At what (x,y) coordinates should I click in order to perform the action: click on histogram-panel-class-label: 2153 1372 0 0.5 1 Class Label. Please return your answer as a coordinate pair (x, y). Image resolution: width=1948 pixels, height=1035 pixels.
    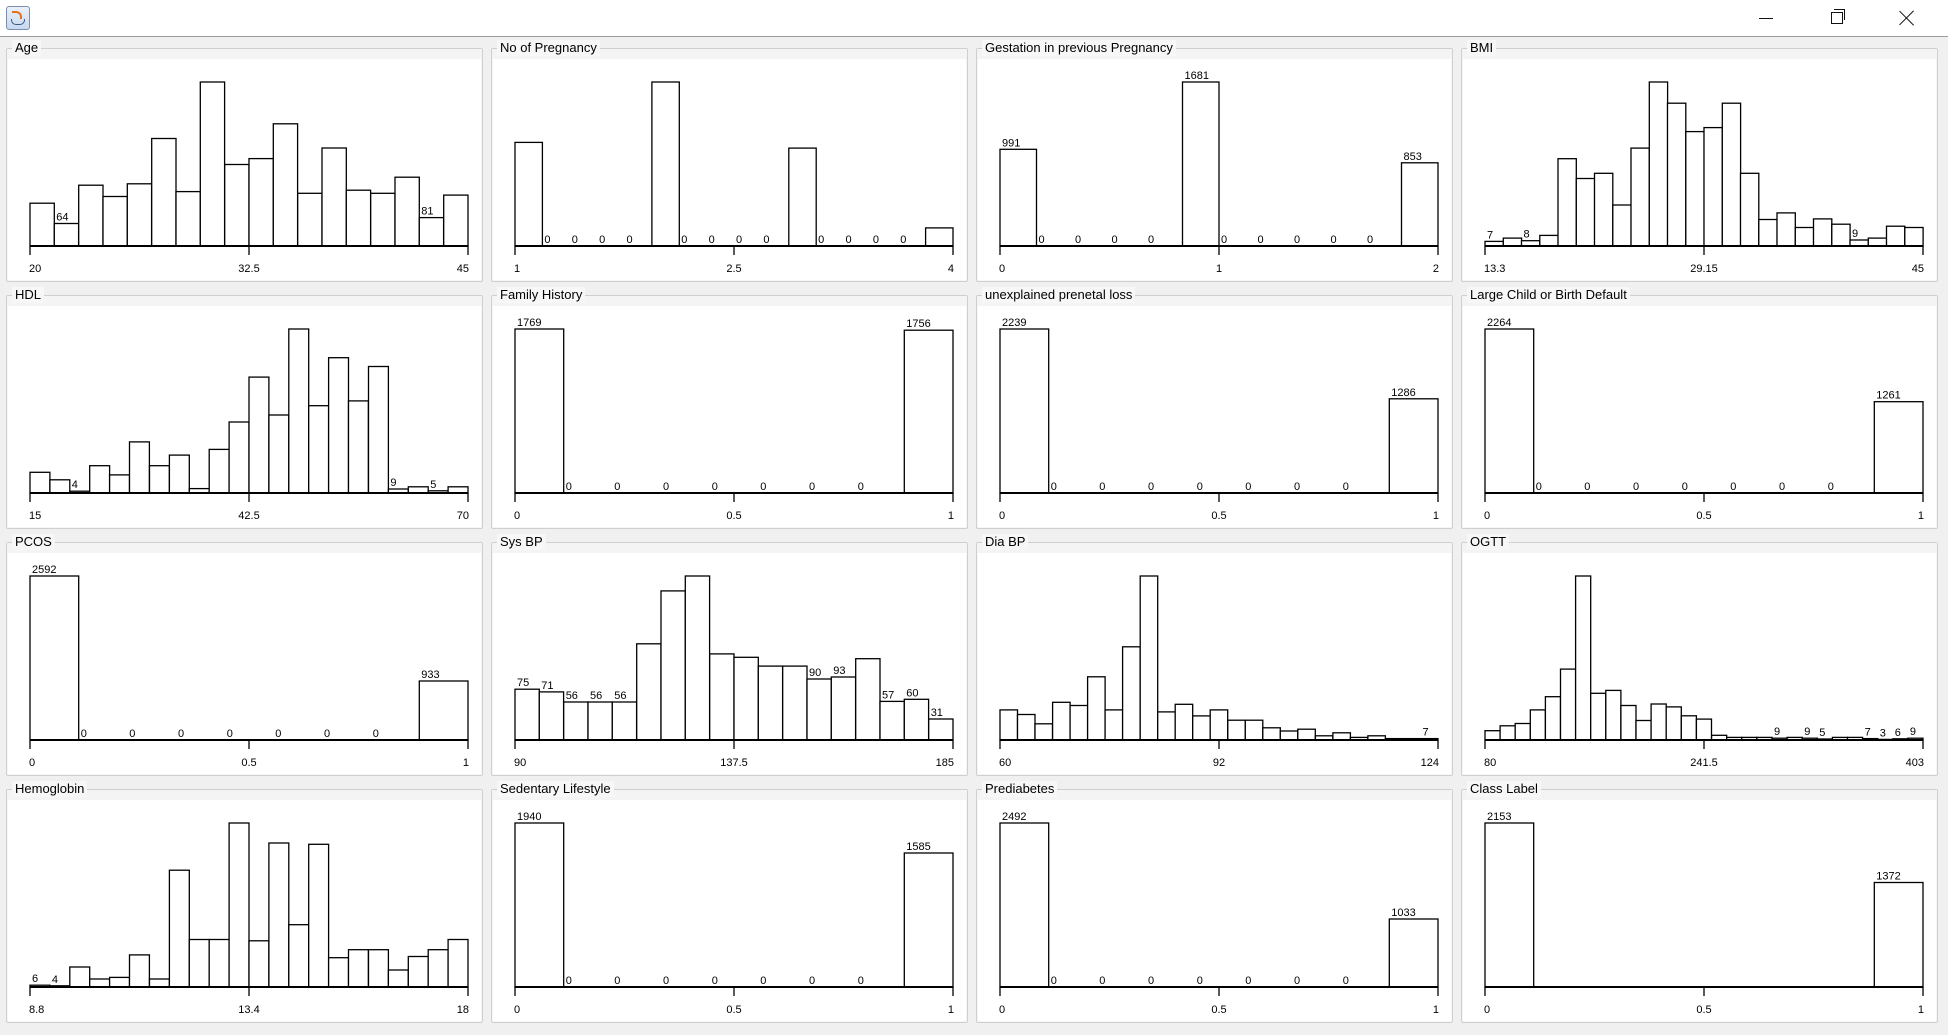
    Looking at the image, I should click on (1699, 902).